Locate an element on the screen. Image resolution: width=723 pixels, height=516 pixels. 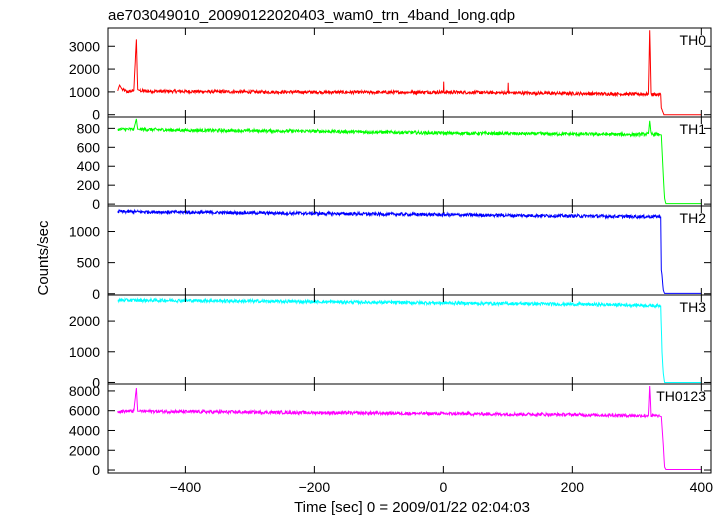
y-tick-label: 500 is located at coordinates (89, 263).